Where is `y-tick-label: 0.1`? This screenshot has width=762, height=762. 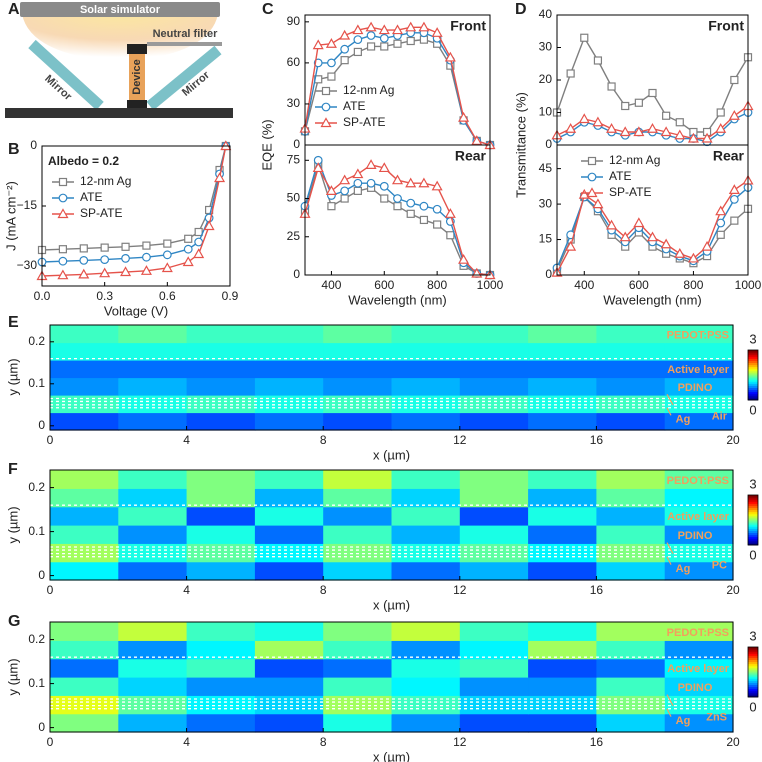 y-tick-label: 0.1 is located at coordinates (36, 683).